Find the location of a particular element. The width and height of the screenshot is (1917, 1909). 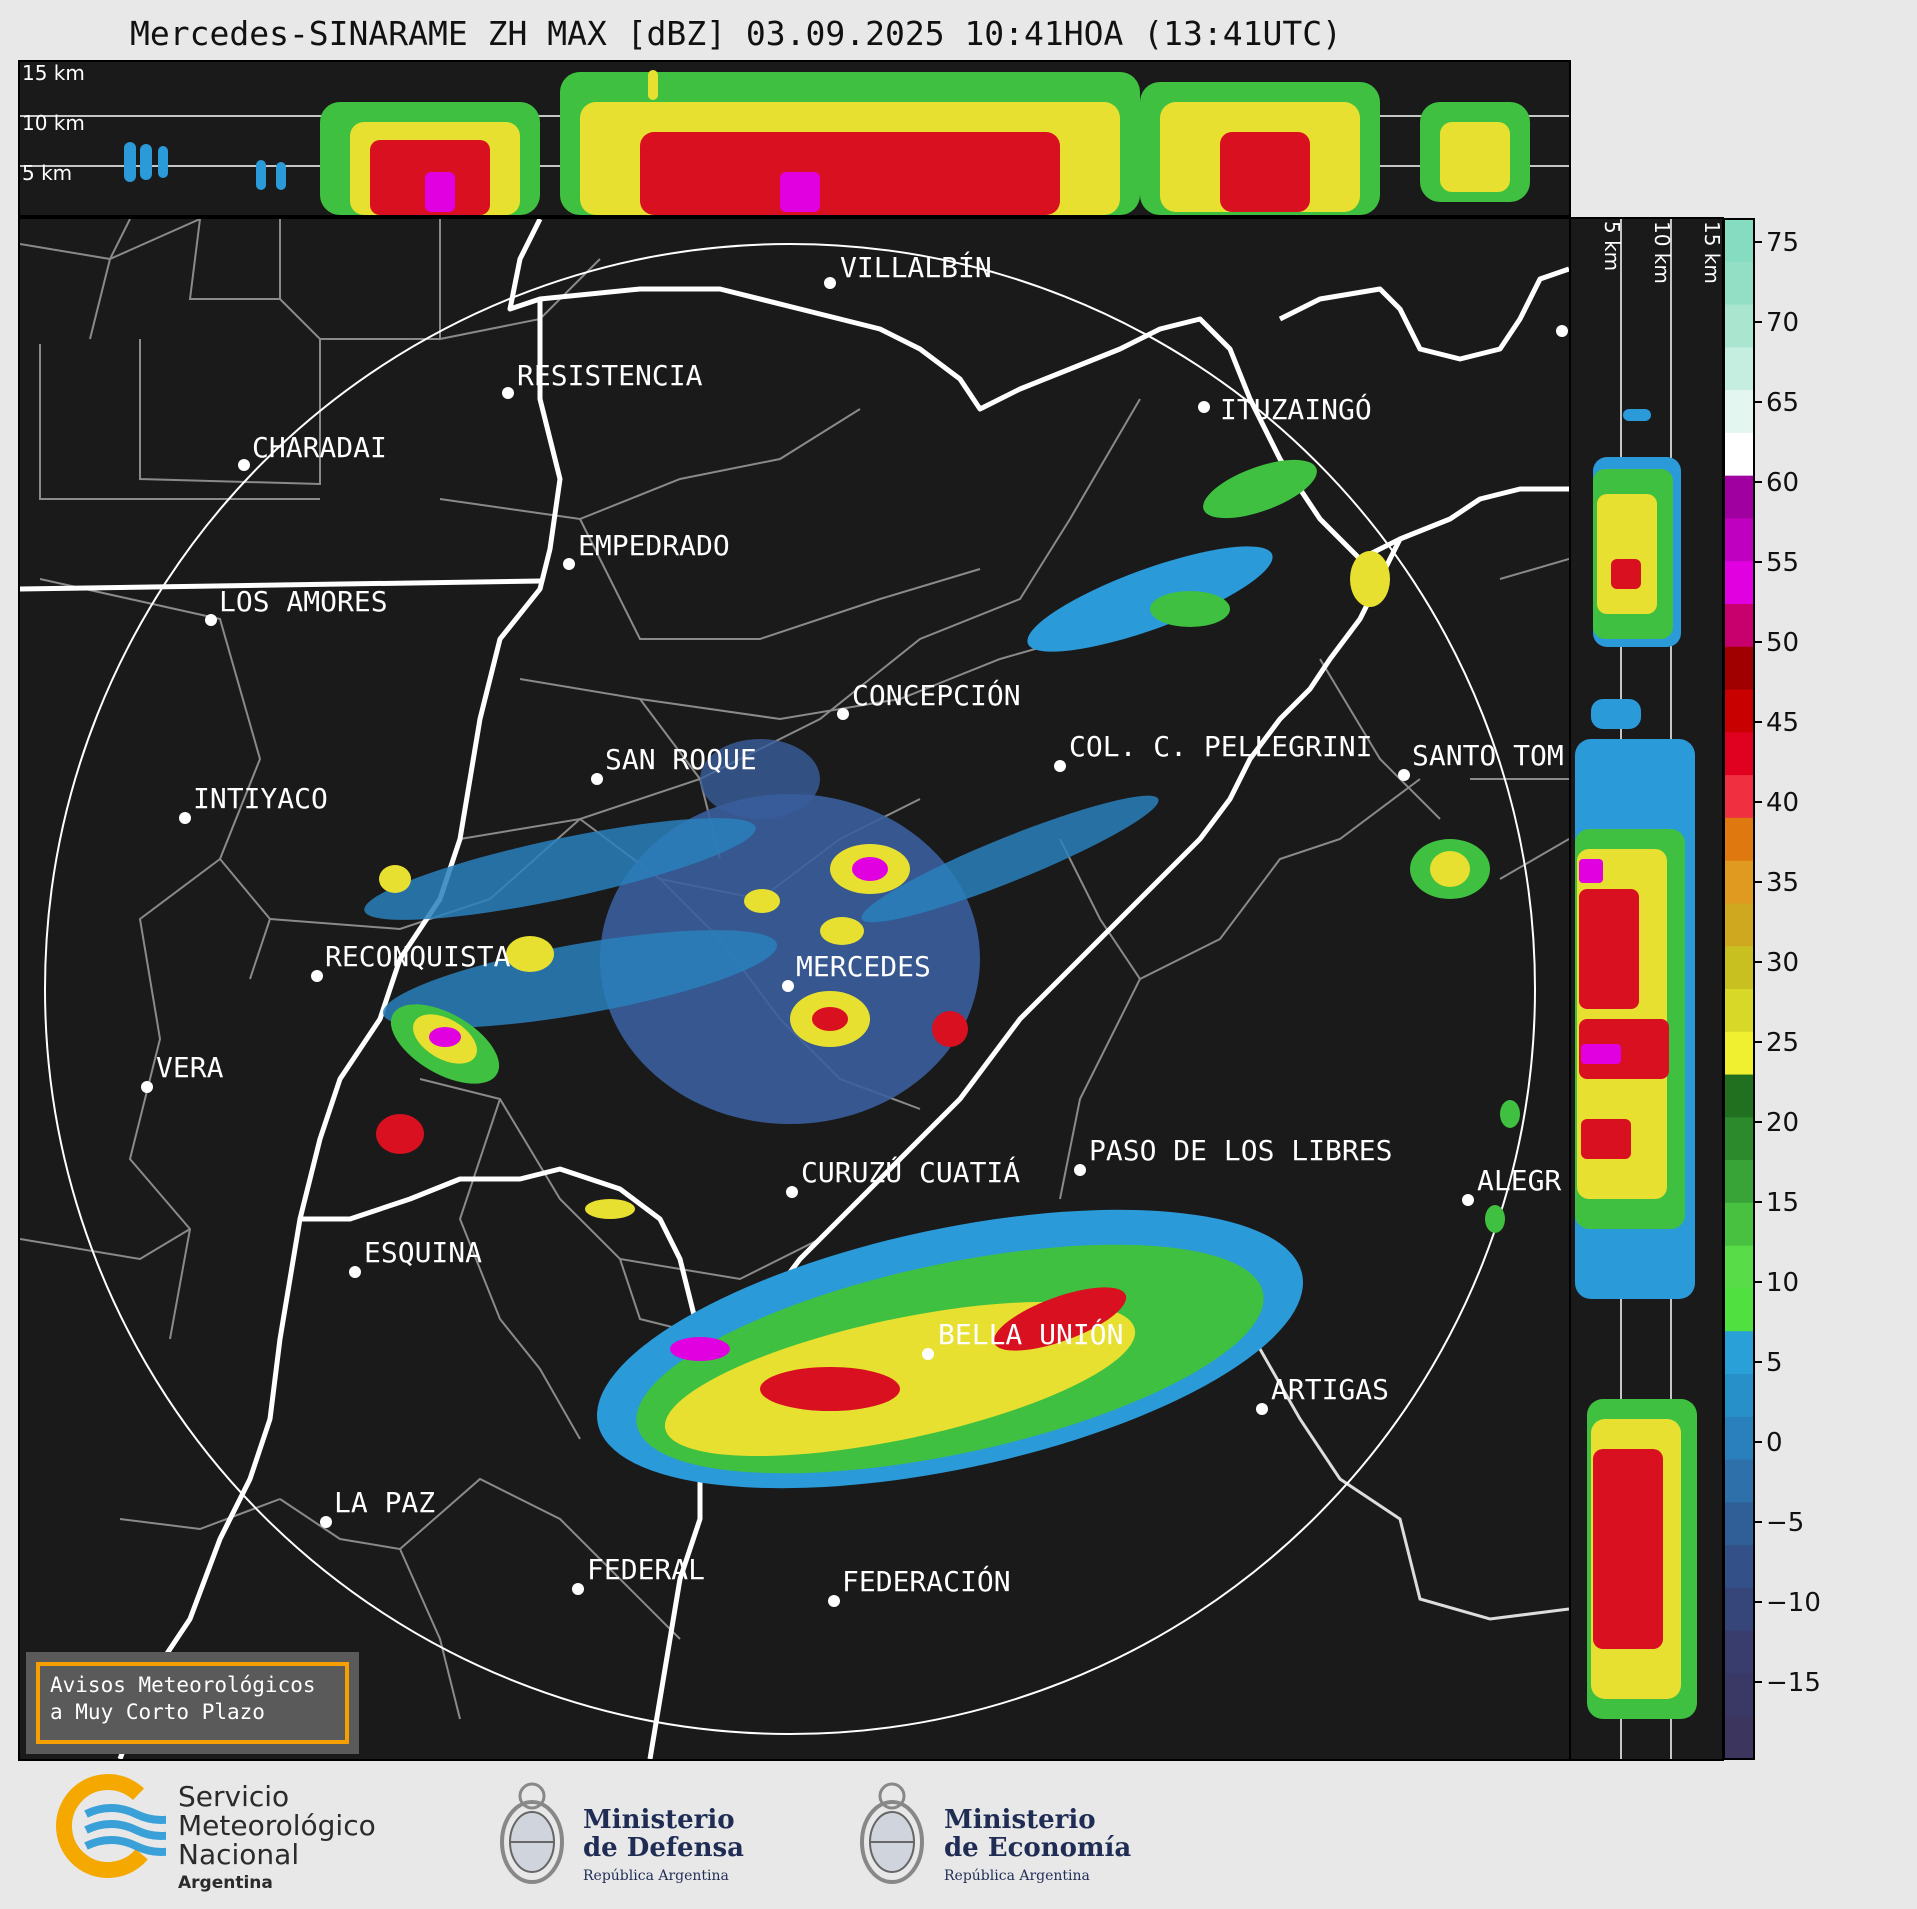

colorbar-tick-label: 55 is located at coordinates (1782, 563).